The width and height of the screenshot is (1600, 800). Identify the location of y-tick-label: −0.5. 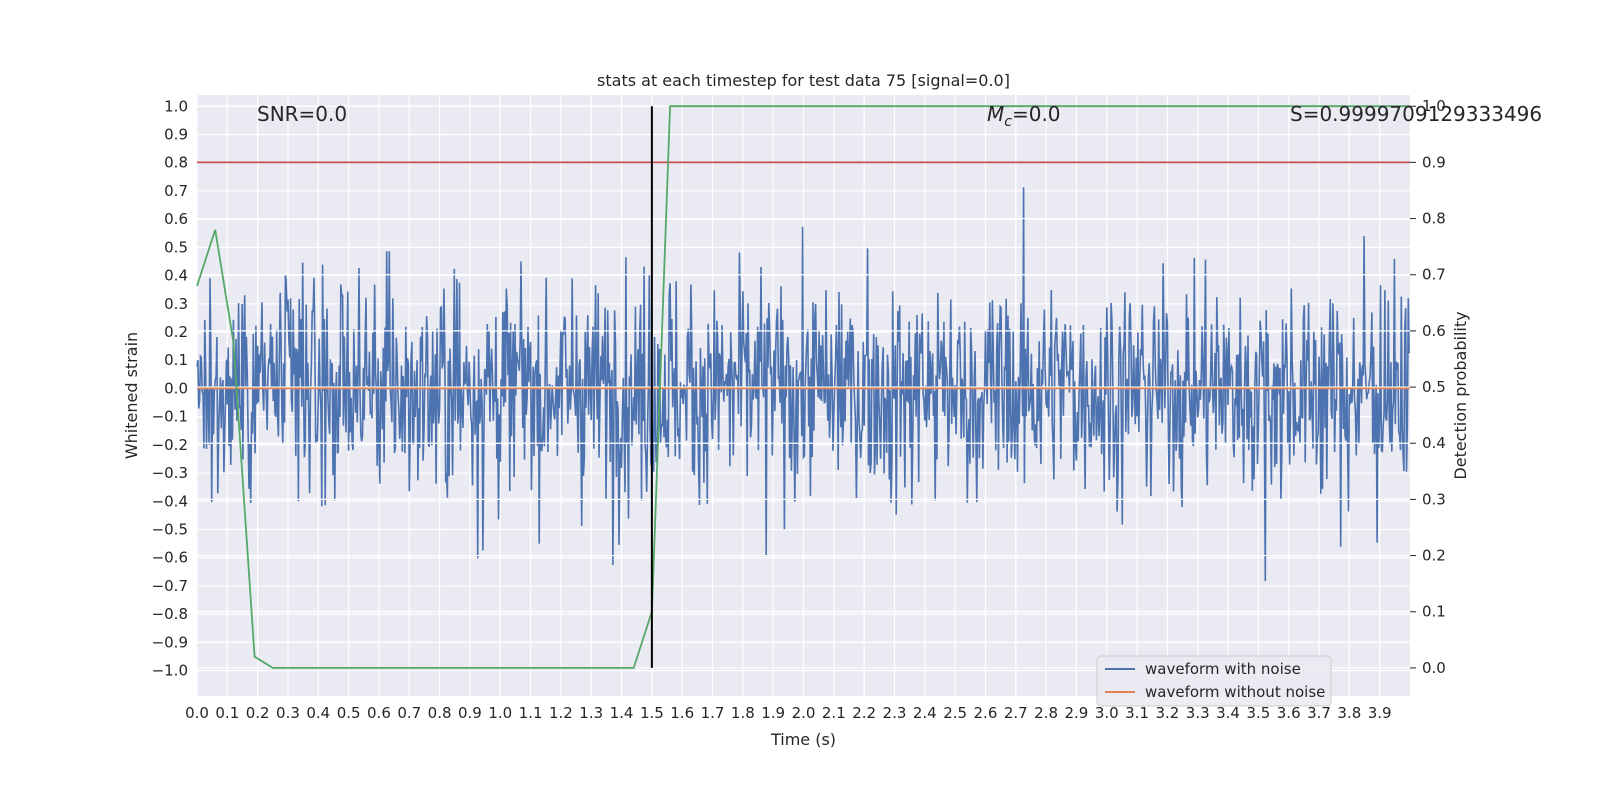
(170, 530).